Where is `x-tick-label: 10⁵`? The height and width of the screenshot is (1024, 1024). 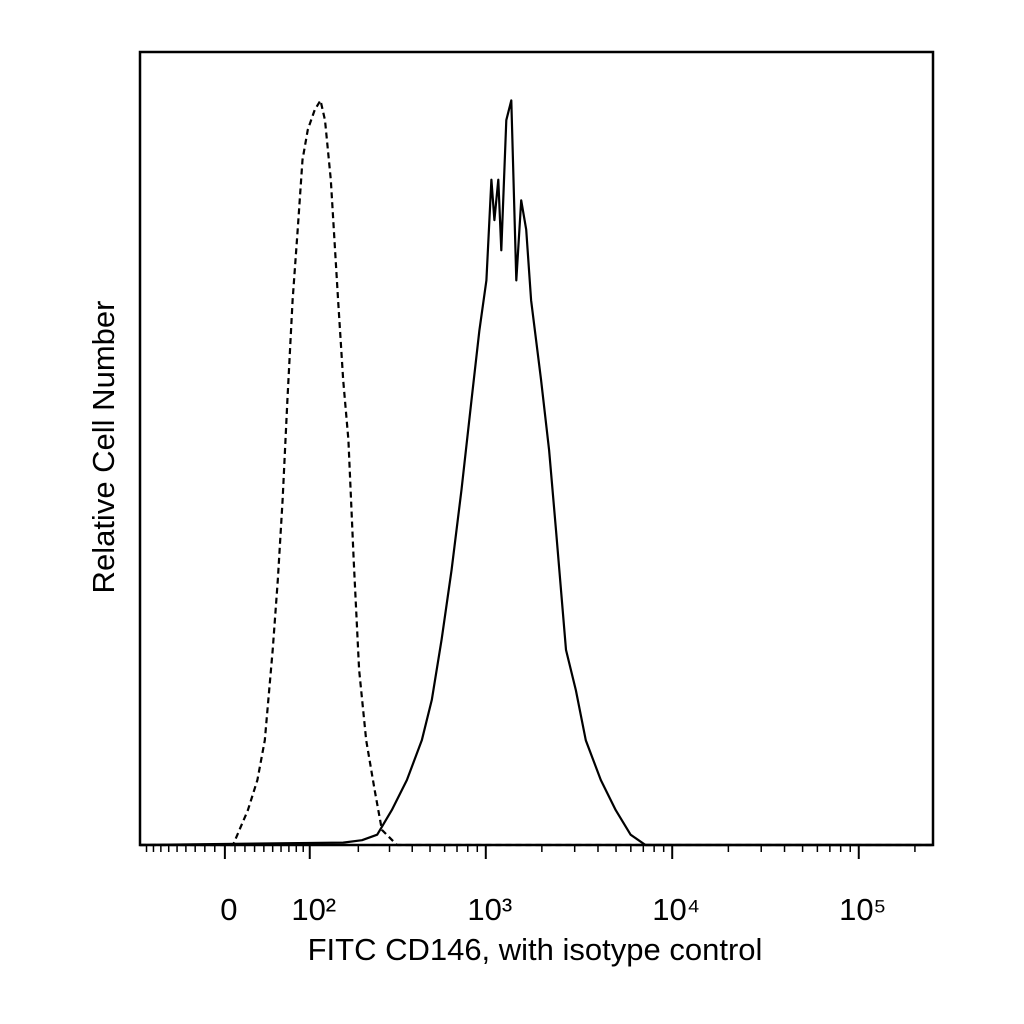 x-tick-label: 10⁵ is located at coordinates (862, 909).